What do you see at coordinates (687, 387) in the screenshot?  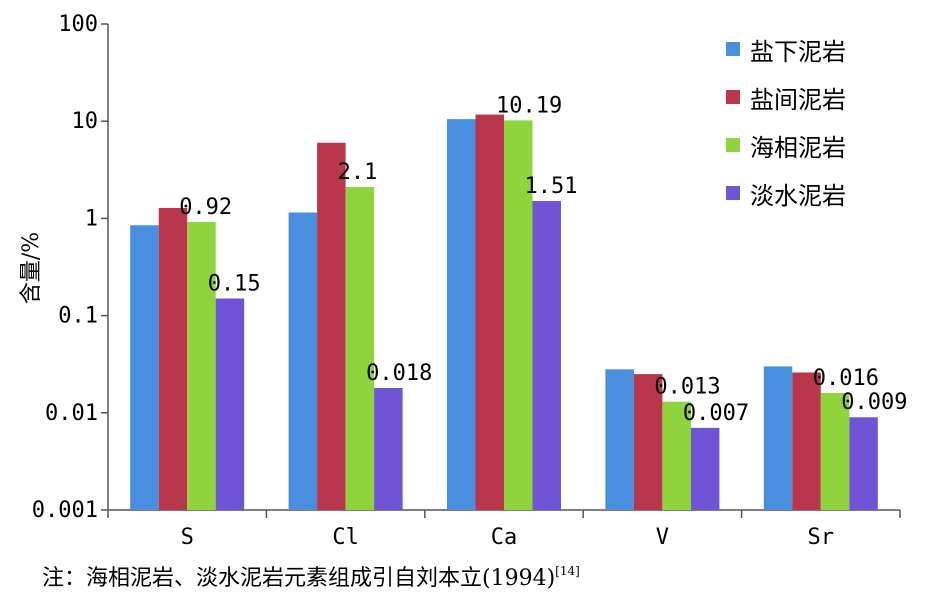 I see `data-label: 0.013` at bounding box center [687, 387].